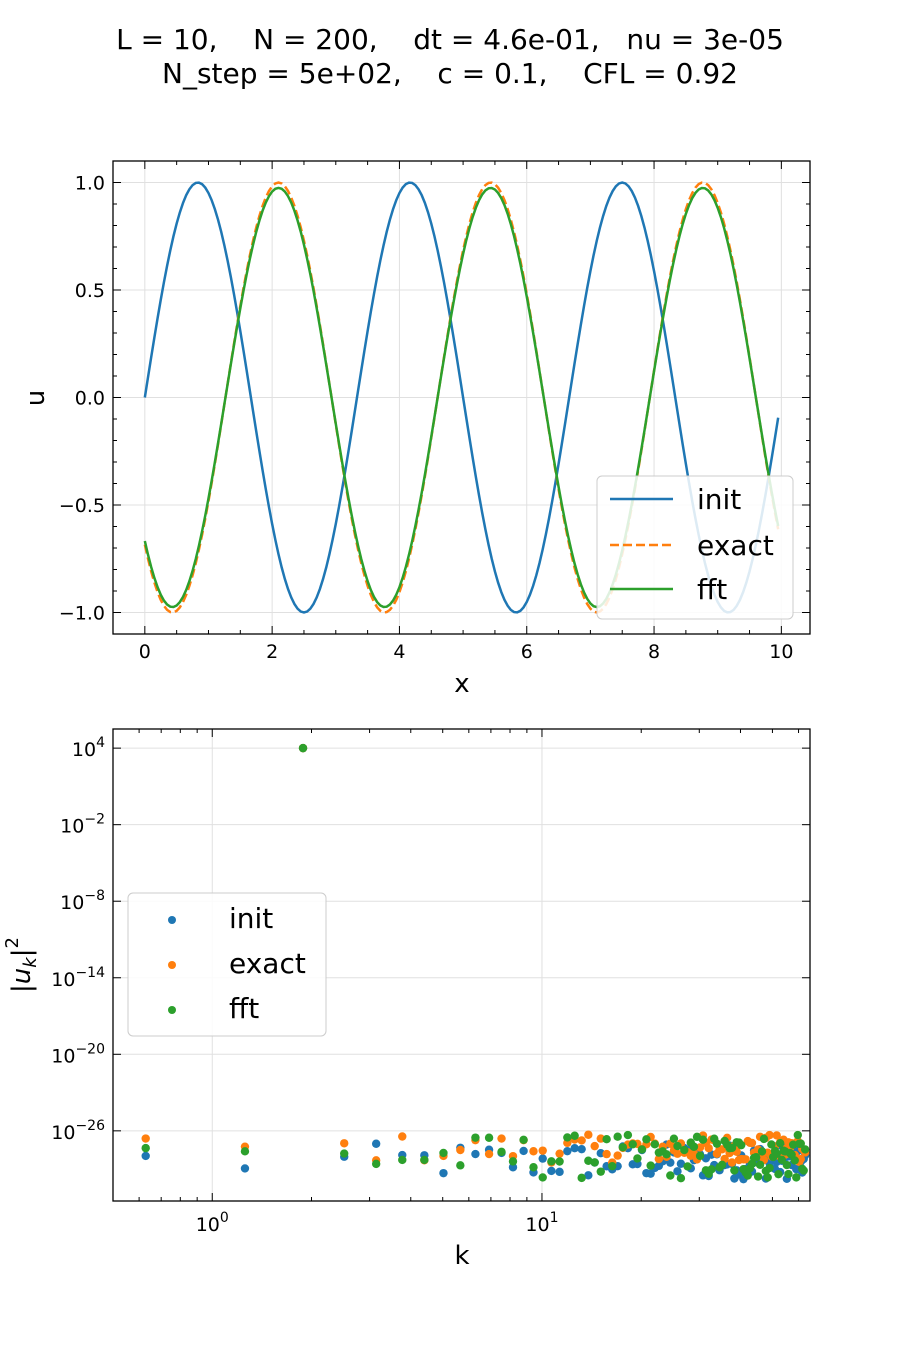 The image size is (900, 1350). Describe the element at coordinates (781, 652) in the screenshot. I see `line-xtick-label: 10` at that location.